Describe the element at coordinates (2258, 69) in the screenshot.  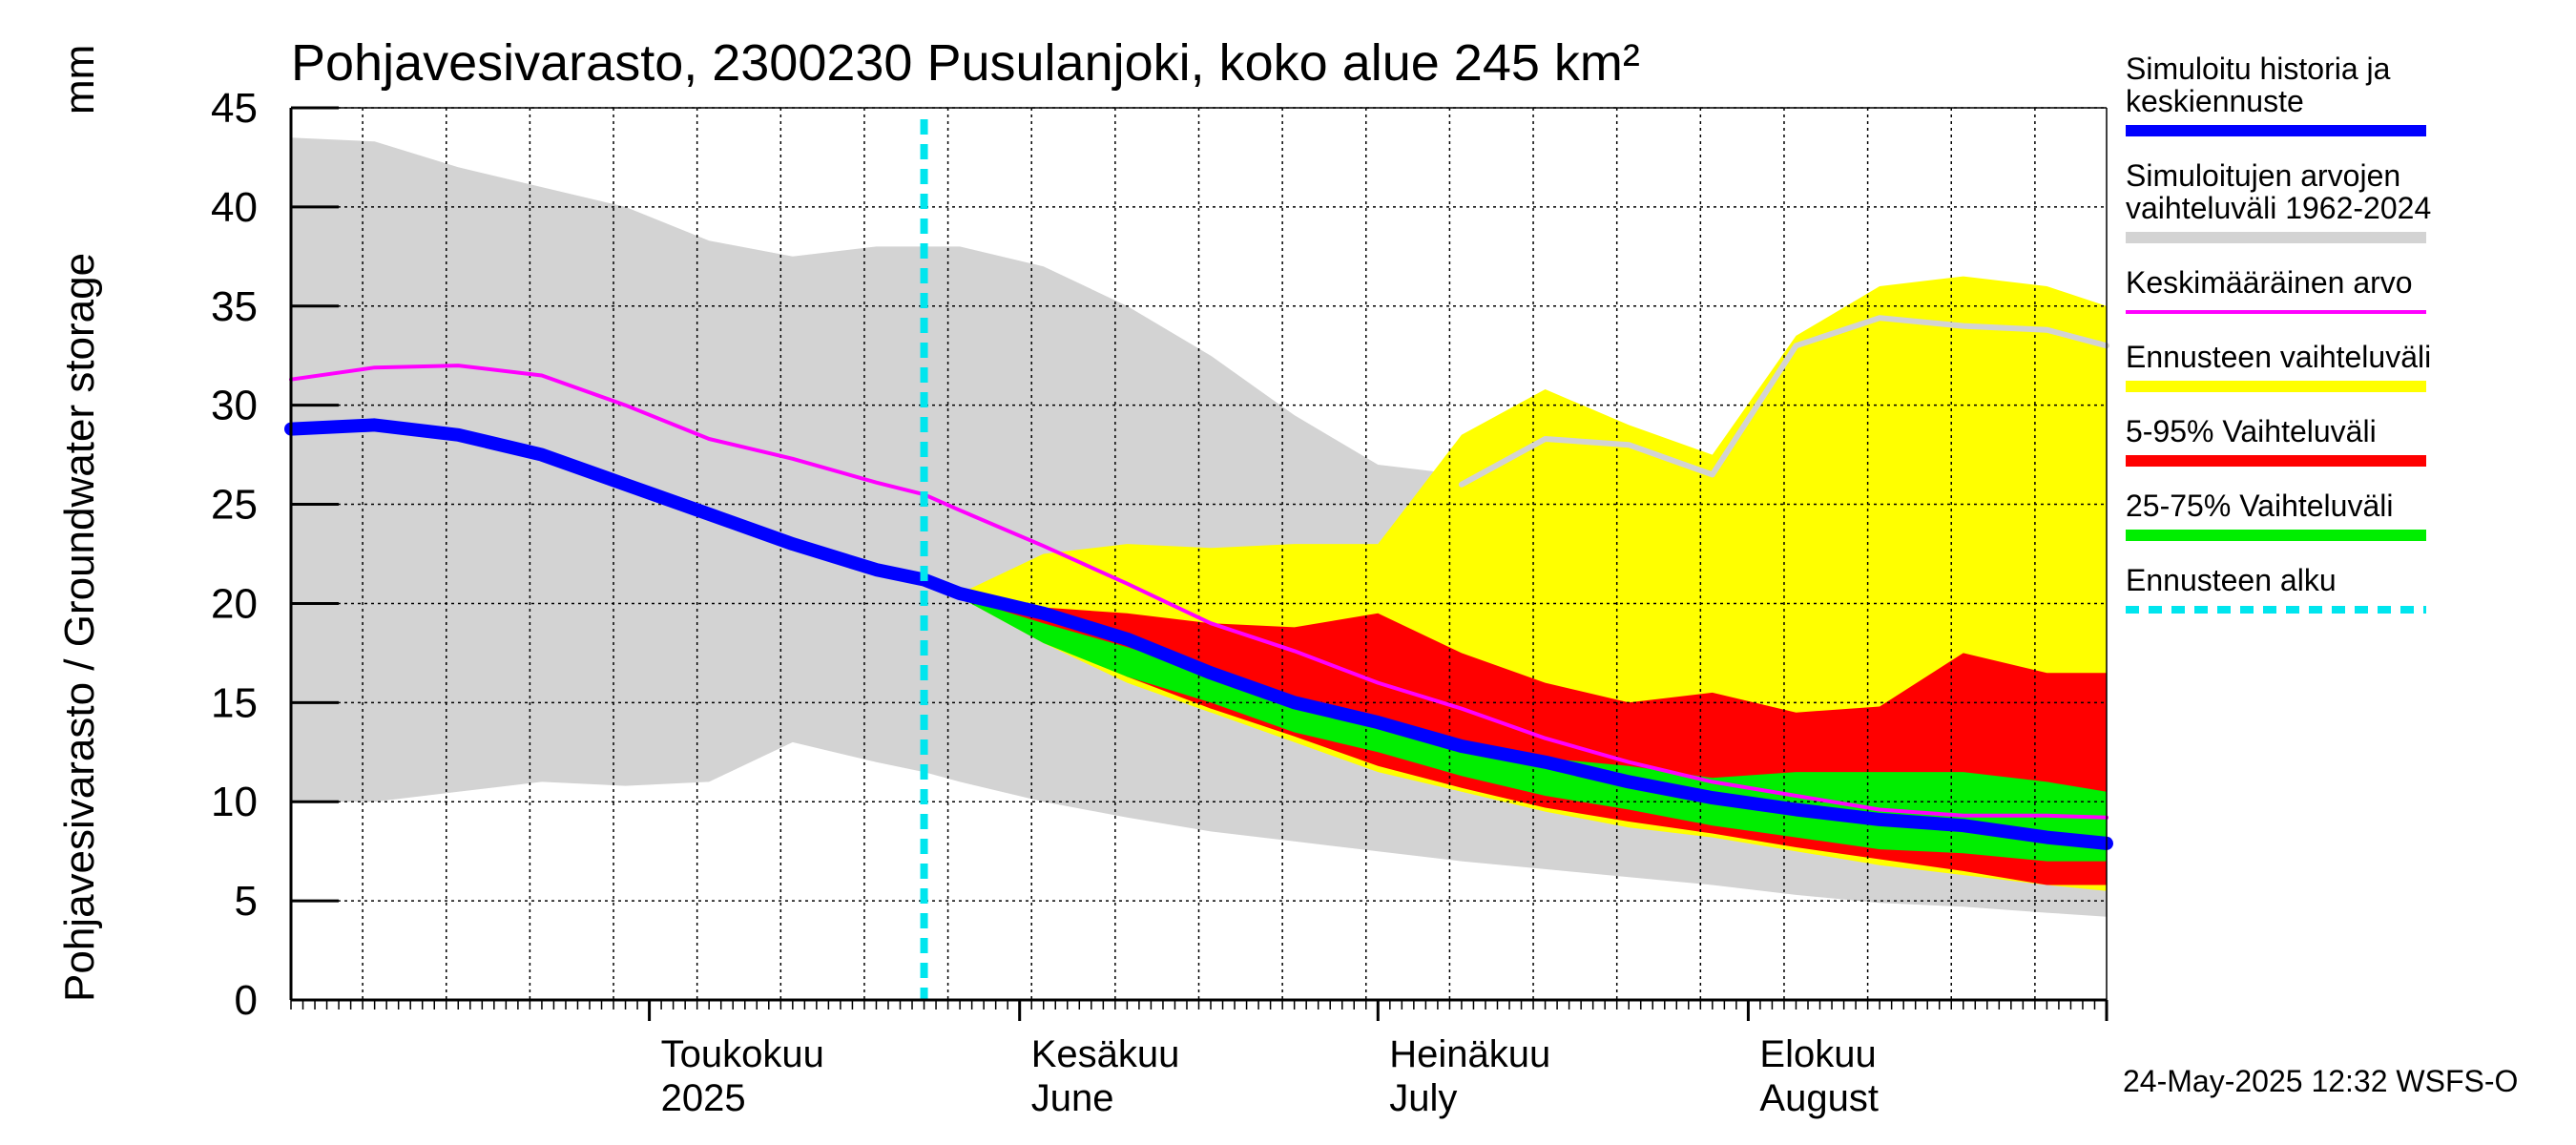
I see `legend-label-0: Simuloitu historia ja` at that location.